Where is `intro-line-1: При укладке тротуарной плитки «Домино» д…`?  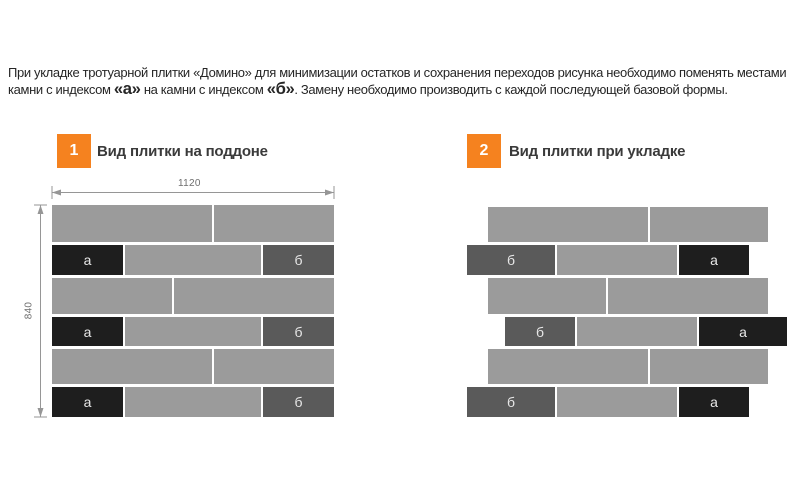 intro-line-1: При укладке тротуарной плитки «Домино» д… is located at coordinates (397, 72).